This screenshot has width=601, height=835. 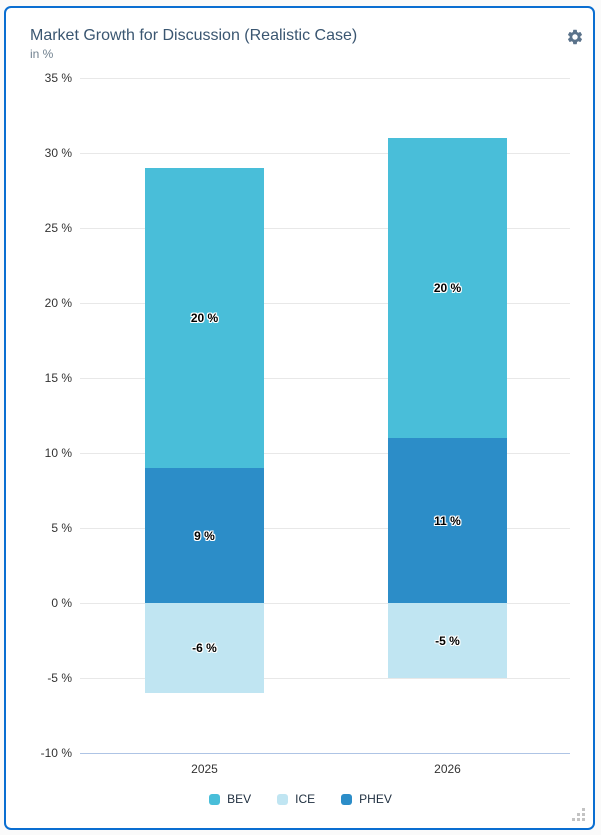 What do you see at coordinates (58, 378) in the screenshot?
I see `y-tick-label: 15 %` at bounding box center [58, 378].